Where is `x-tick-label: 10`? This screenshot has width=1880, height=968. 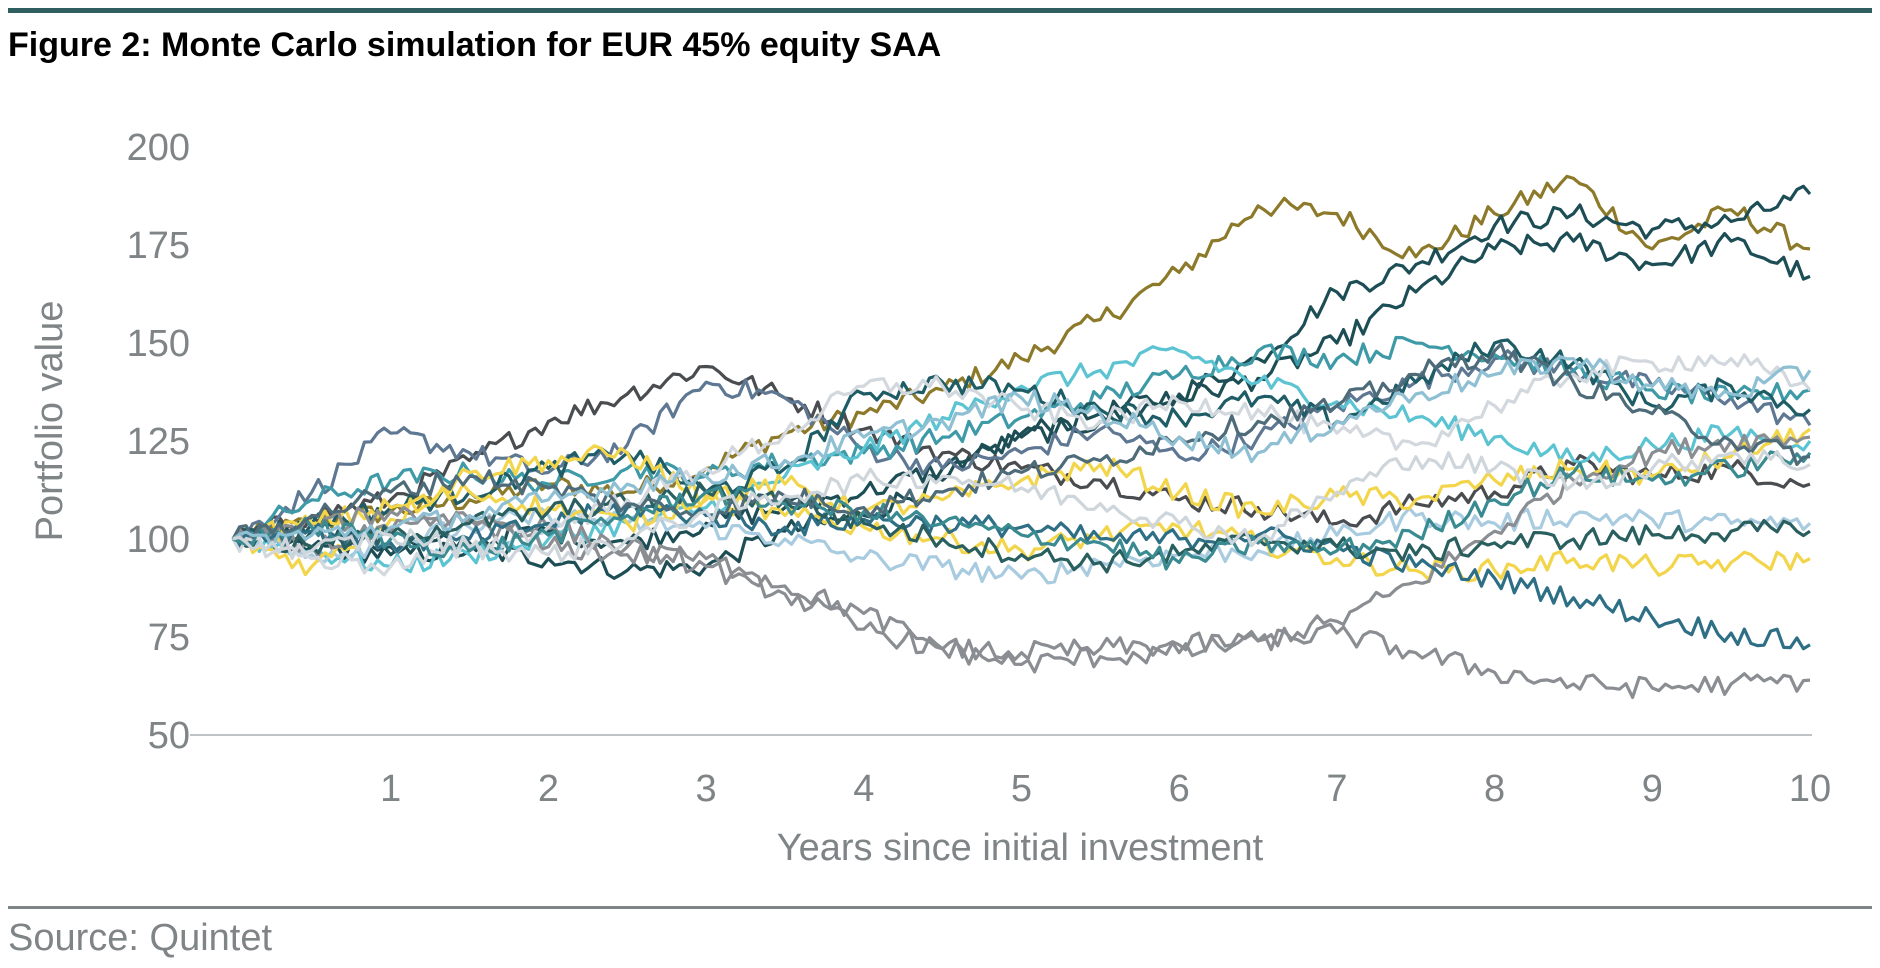
x-tick-label: 10 is located at coordinates (1810, 789).